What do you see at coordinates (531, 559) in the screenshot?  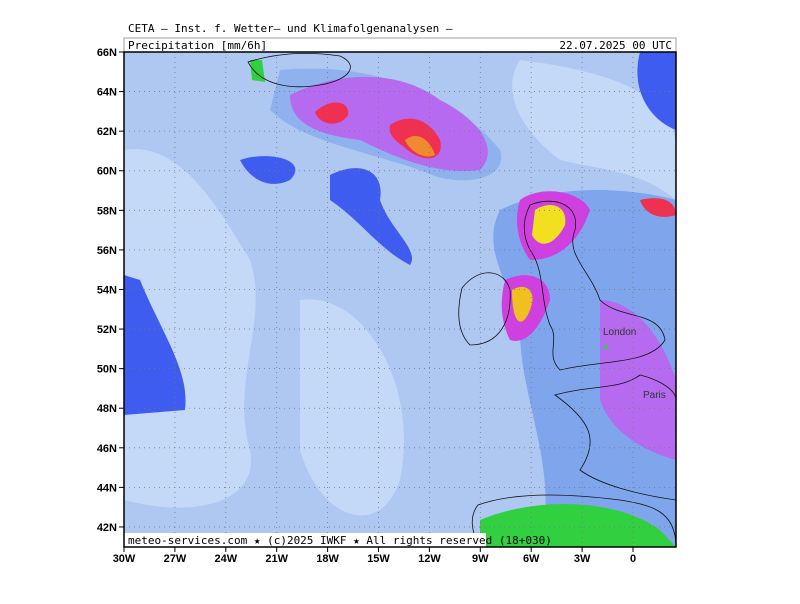 I see `lon-label: 6W` at bounding box center [531, 559].